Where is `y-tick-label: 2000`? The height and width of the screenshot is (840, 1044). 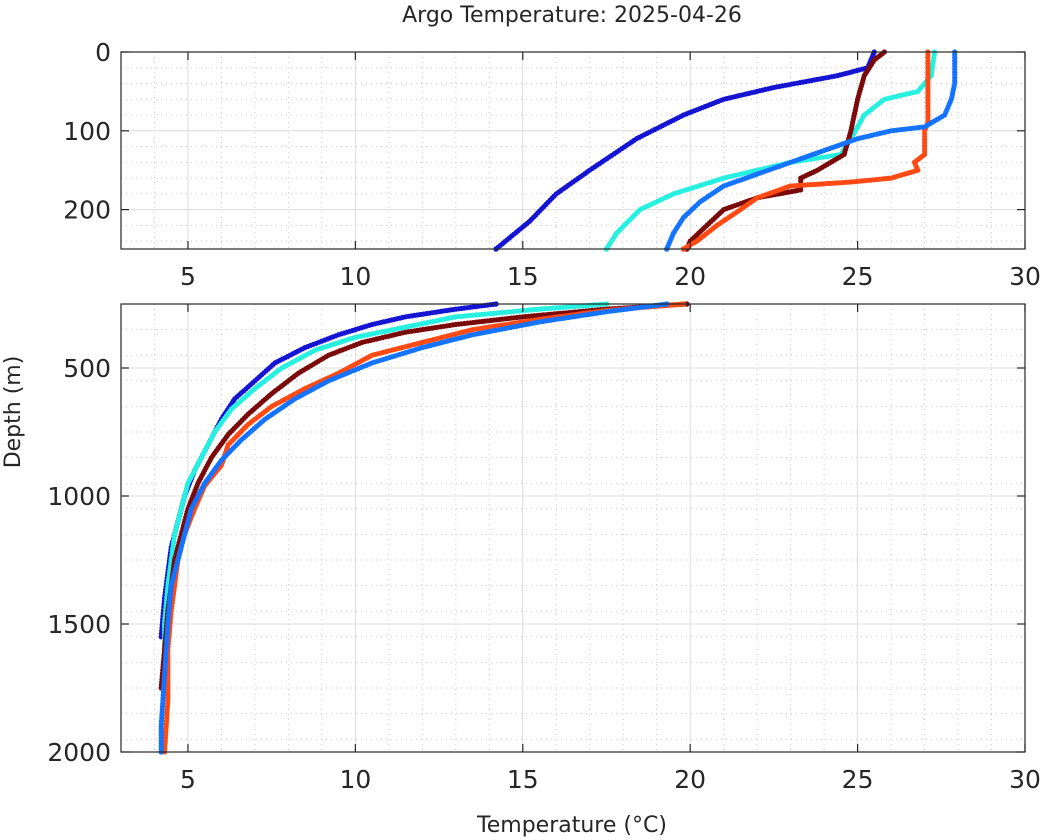
y-tick-label: 2000 is located at coordinates (79, 752).